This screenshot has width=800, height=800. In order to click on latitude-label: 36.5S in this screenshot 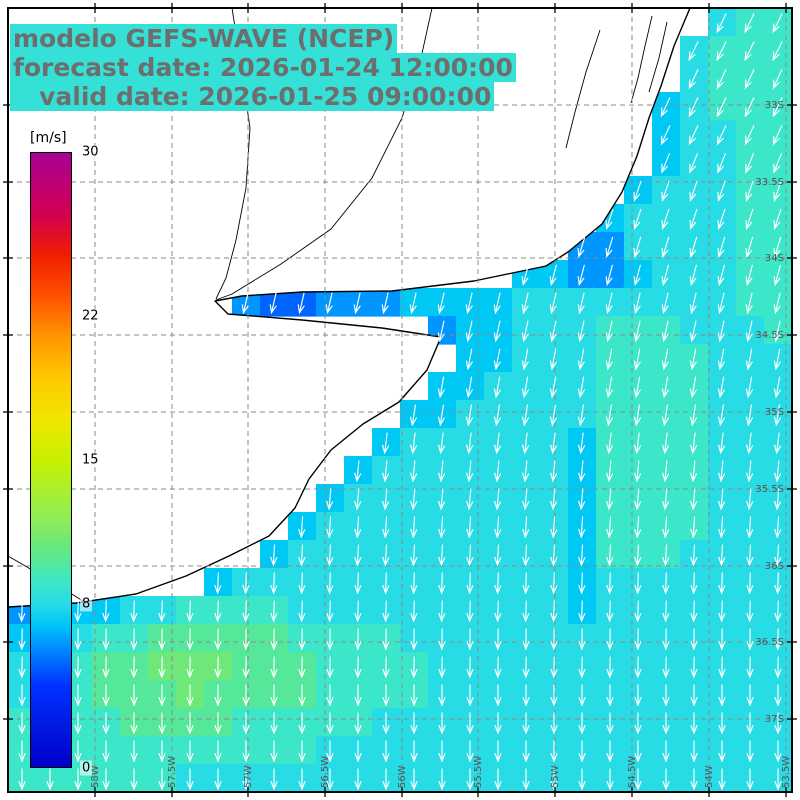, I will do `click(769, 642)`.